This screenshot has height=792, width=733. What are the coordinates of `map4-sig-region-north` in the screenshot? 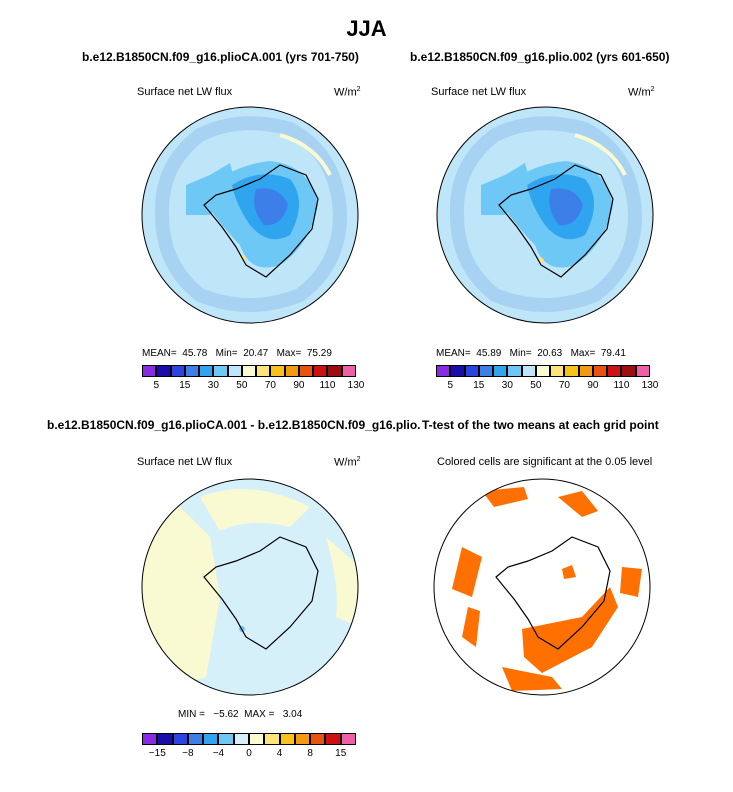 It's located at (505, 497).